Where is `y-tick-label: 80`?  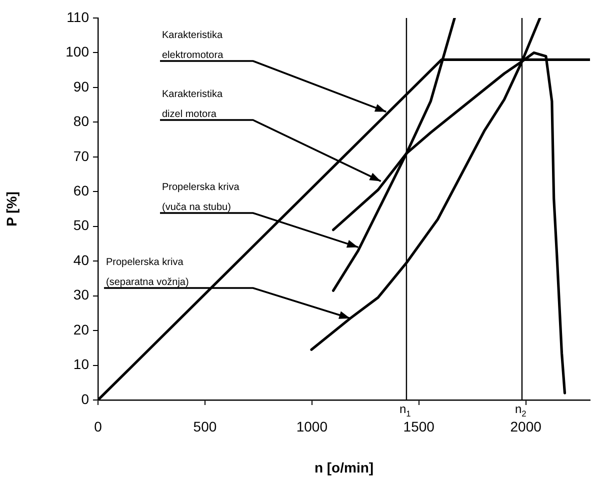
y-tick-label: 80 is located at coordinates (81, 121).